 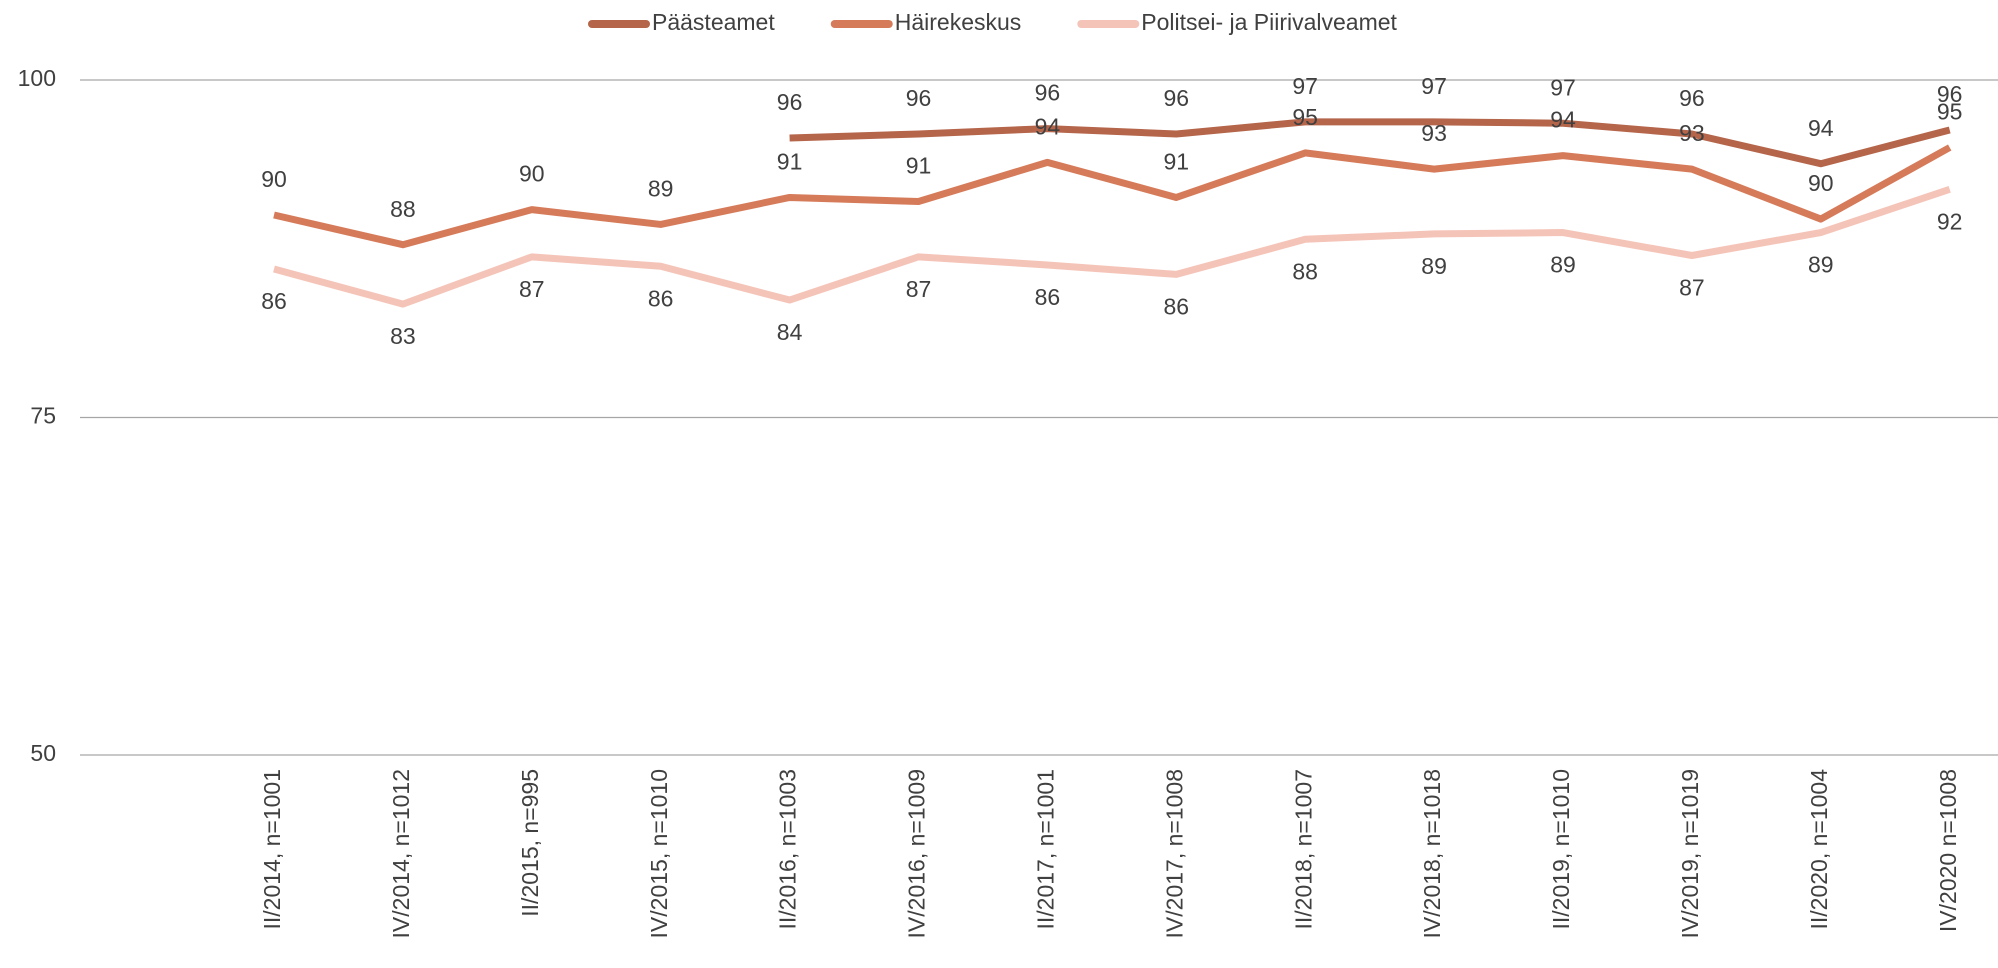 I want to click on x-tick-label: II/2014, n=1001, so click(x=272, y=849).